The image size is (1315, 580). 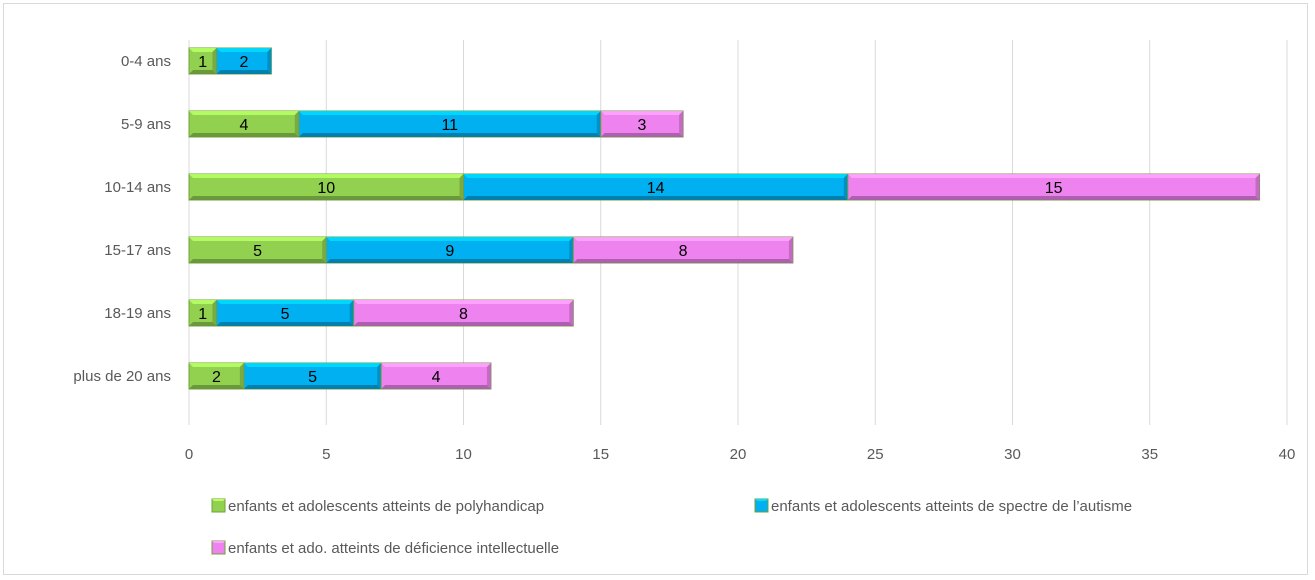 I want to click on data-label: 15, so click(x=1054, y=188).